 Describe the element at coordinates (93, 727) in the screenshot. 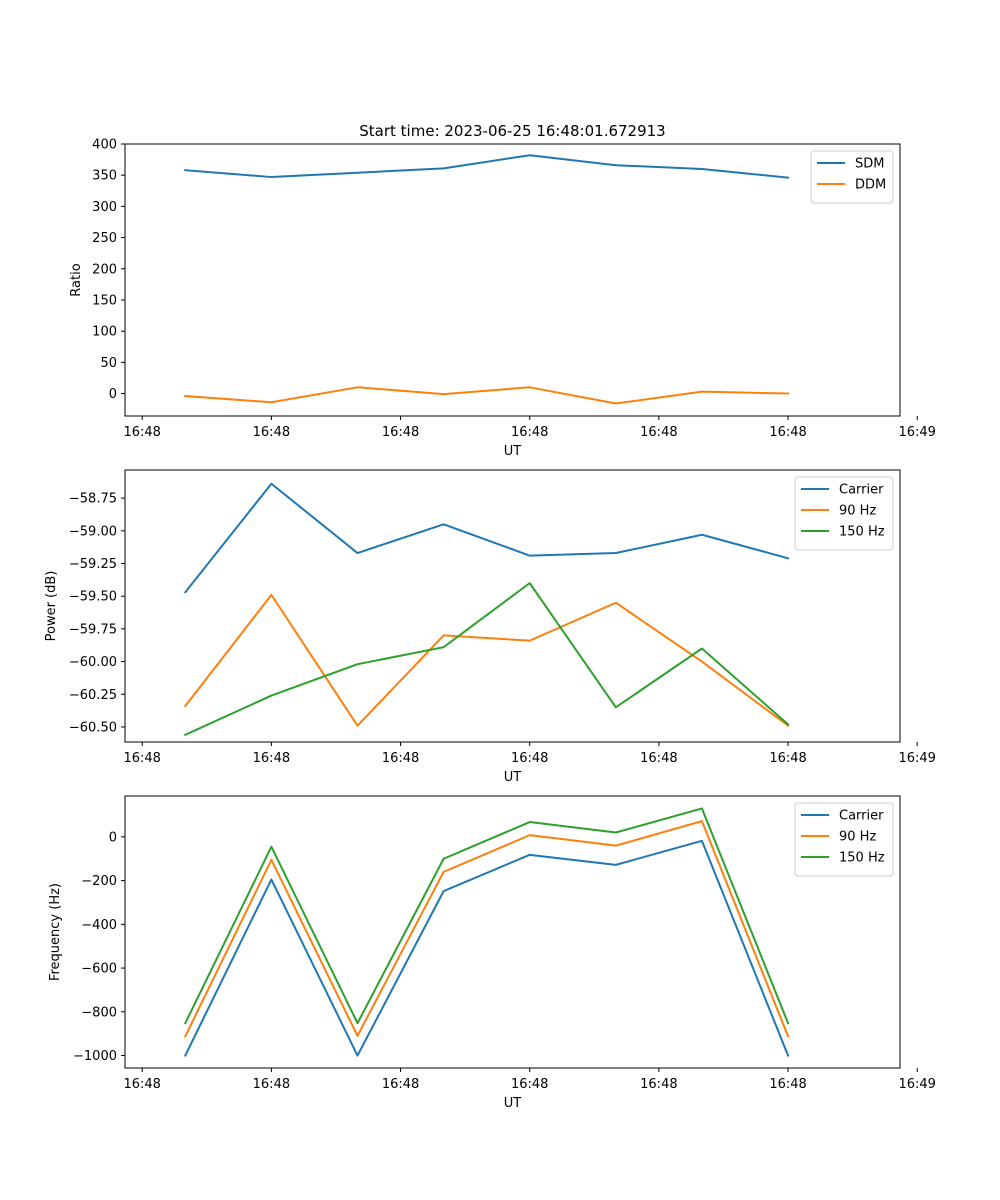

I see `y-tick-label: −60.50` at that location.